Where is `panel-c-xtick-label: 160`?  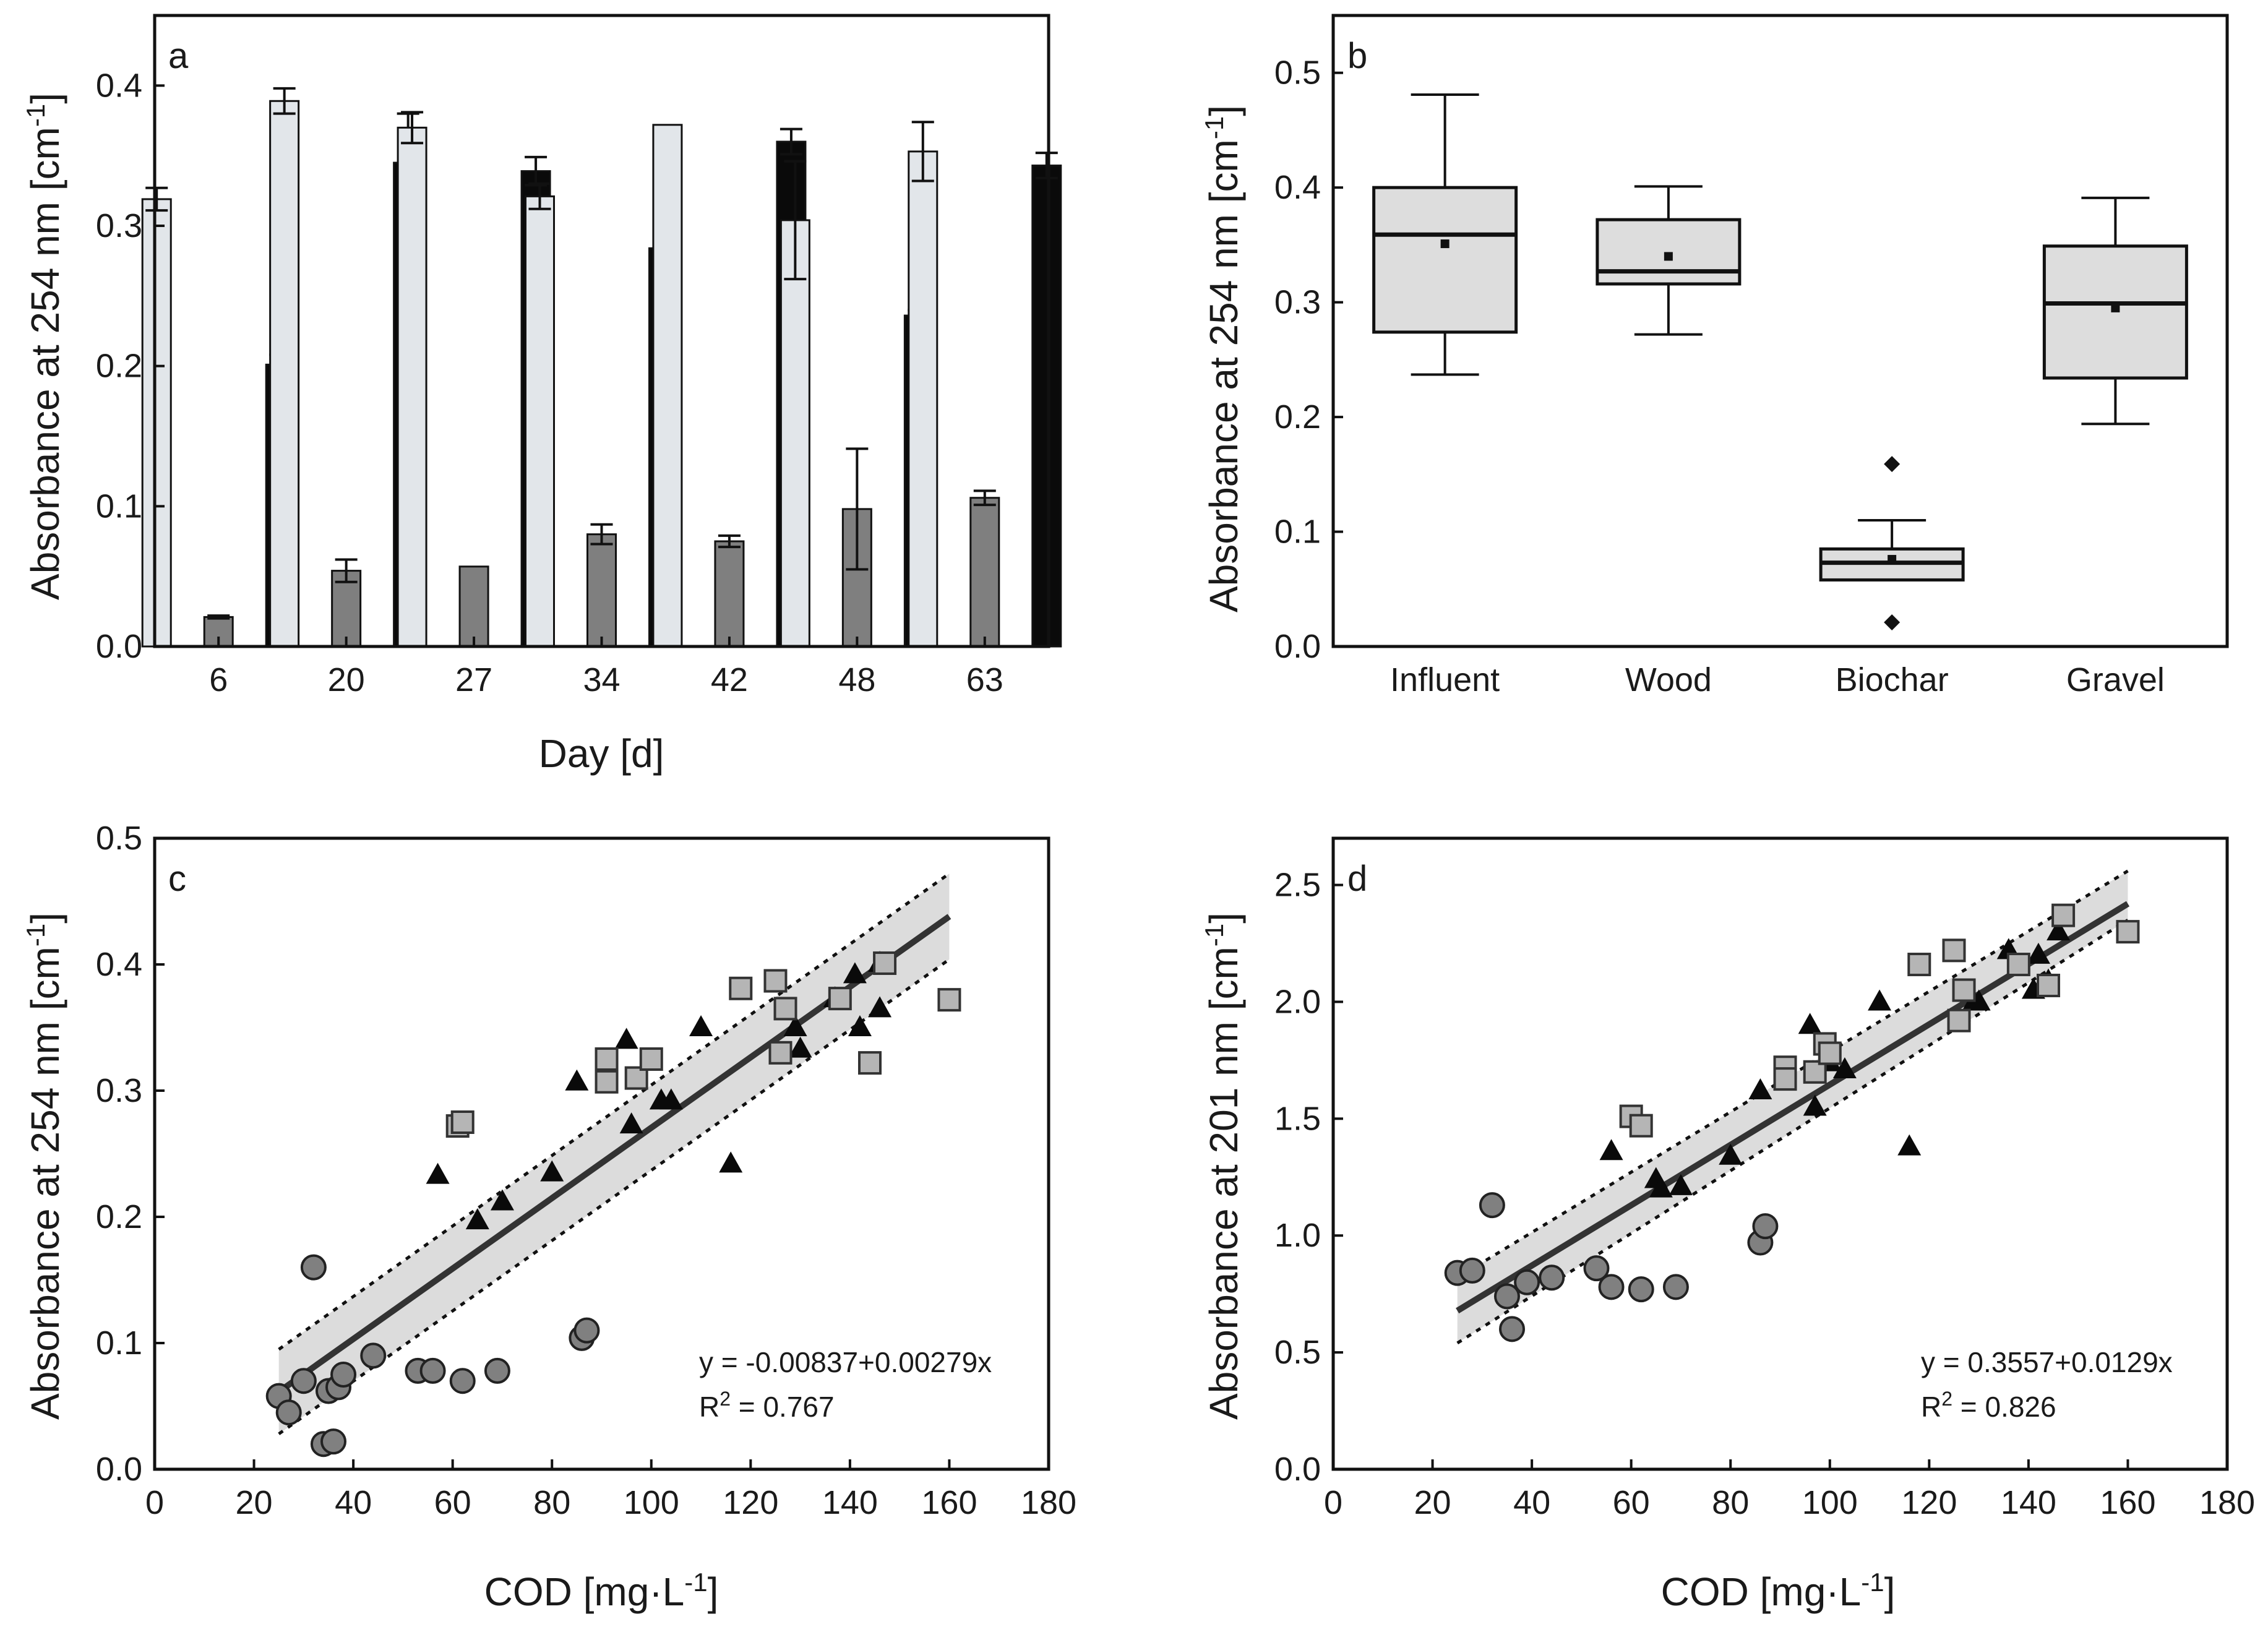 panel-c-xtick-label: 160 is located at coordinates (949, 1502).